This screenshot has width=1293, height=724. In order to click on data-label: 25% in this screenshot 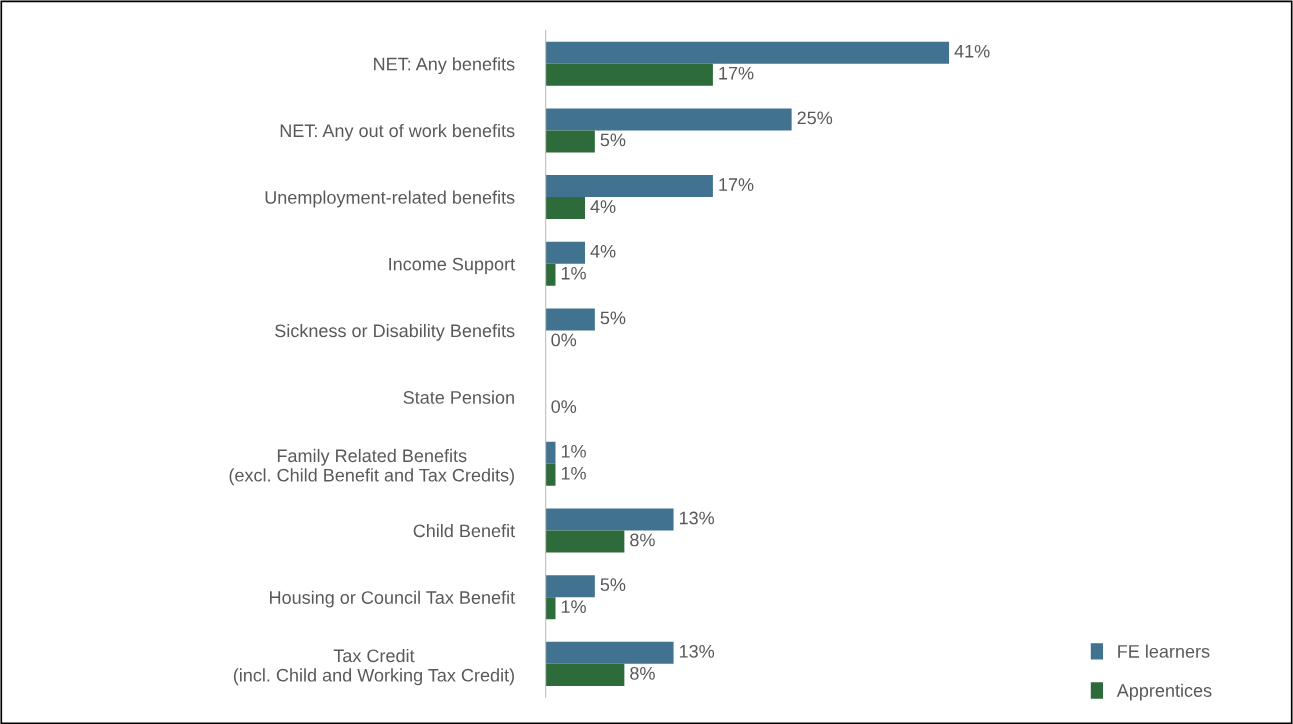, I will do `click(815, 118)`.